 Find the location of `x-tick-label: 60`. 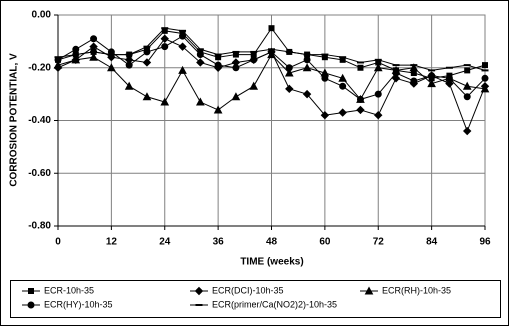

x-tick-label: 60 is located at coordinates (325, 242).